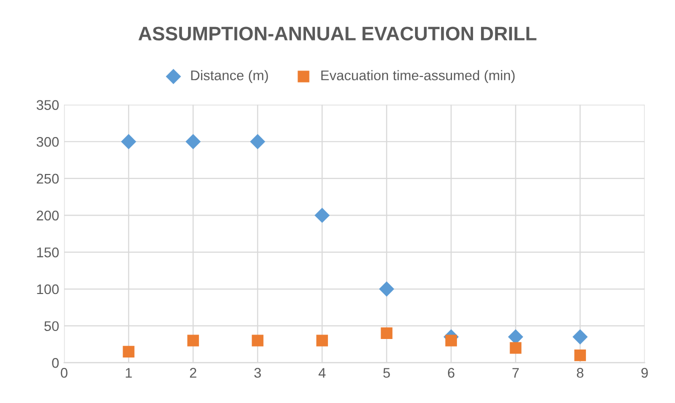 The width and height of the screenshot is (675, 403). Describe the element at coordinates (48, 252) in the screenshot. I see `y-tick-label: 150` at that location.